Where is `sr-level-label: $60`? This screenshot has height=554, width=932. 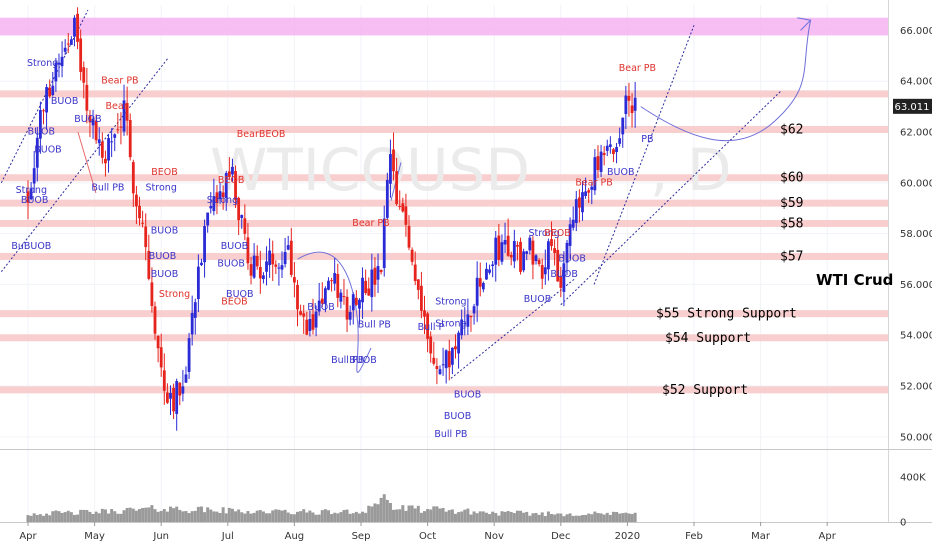
sr-level-label: $60 is located at coordinates (791, 178).